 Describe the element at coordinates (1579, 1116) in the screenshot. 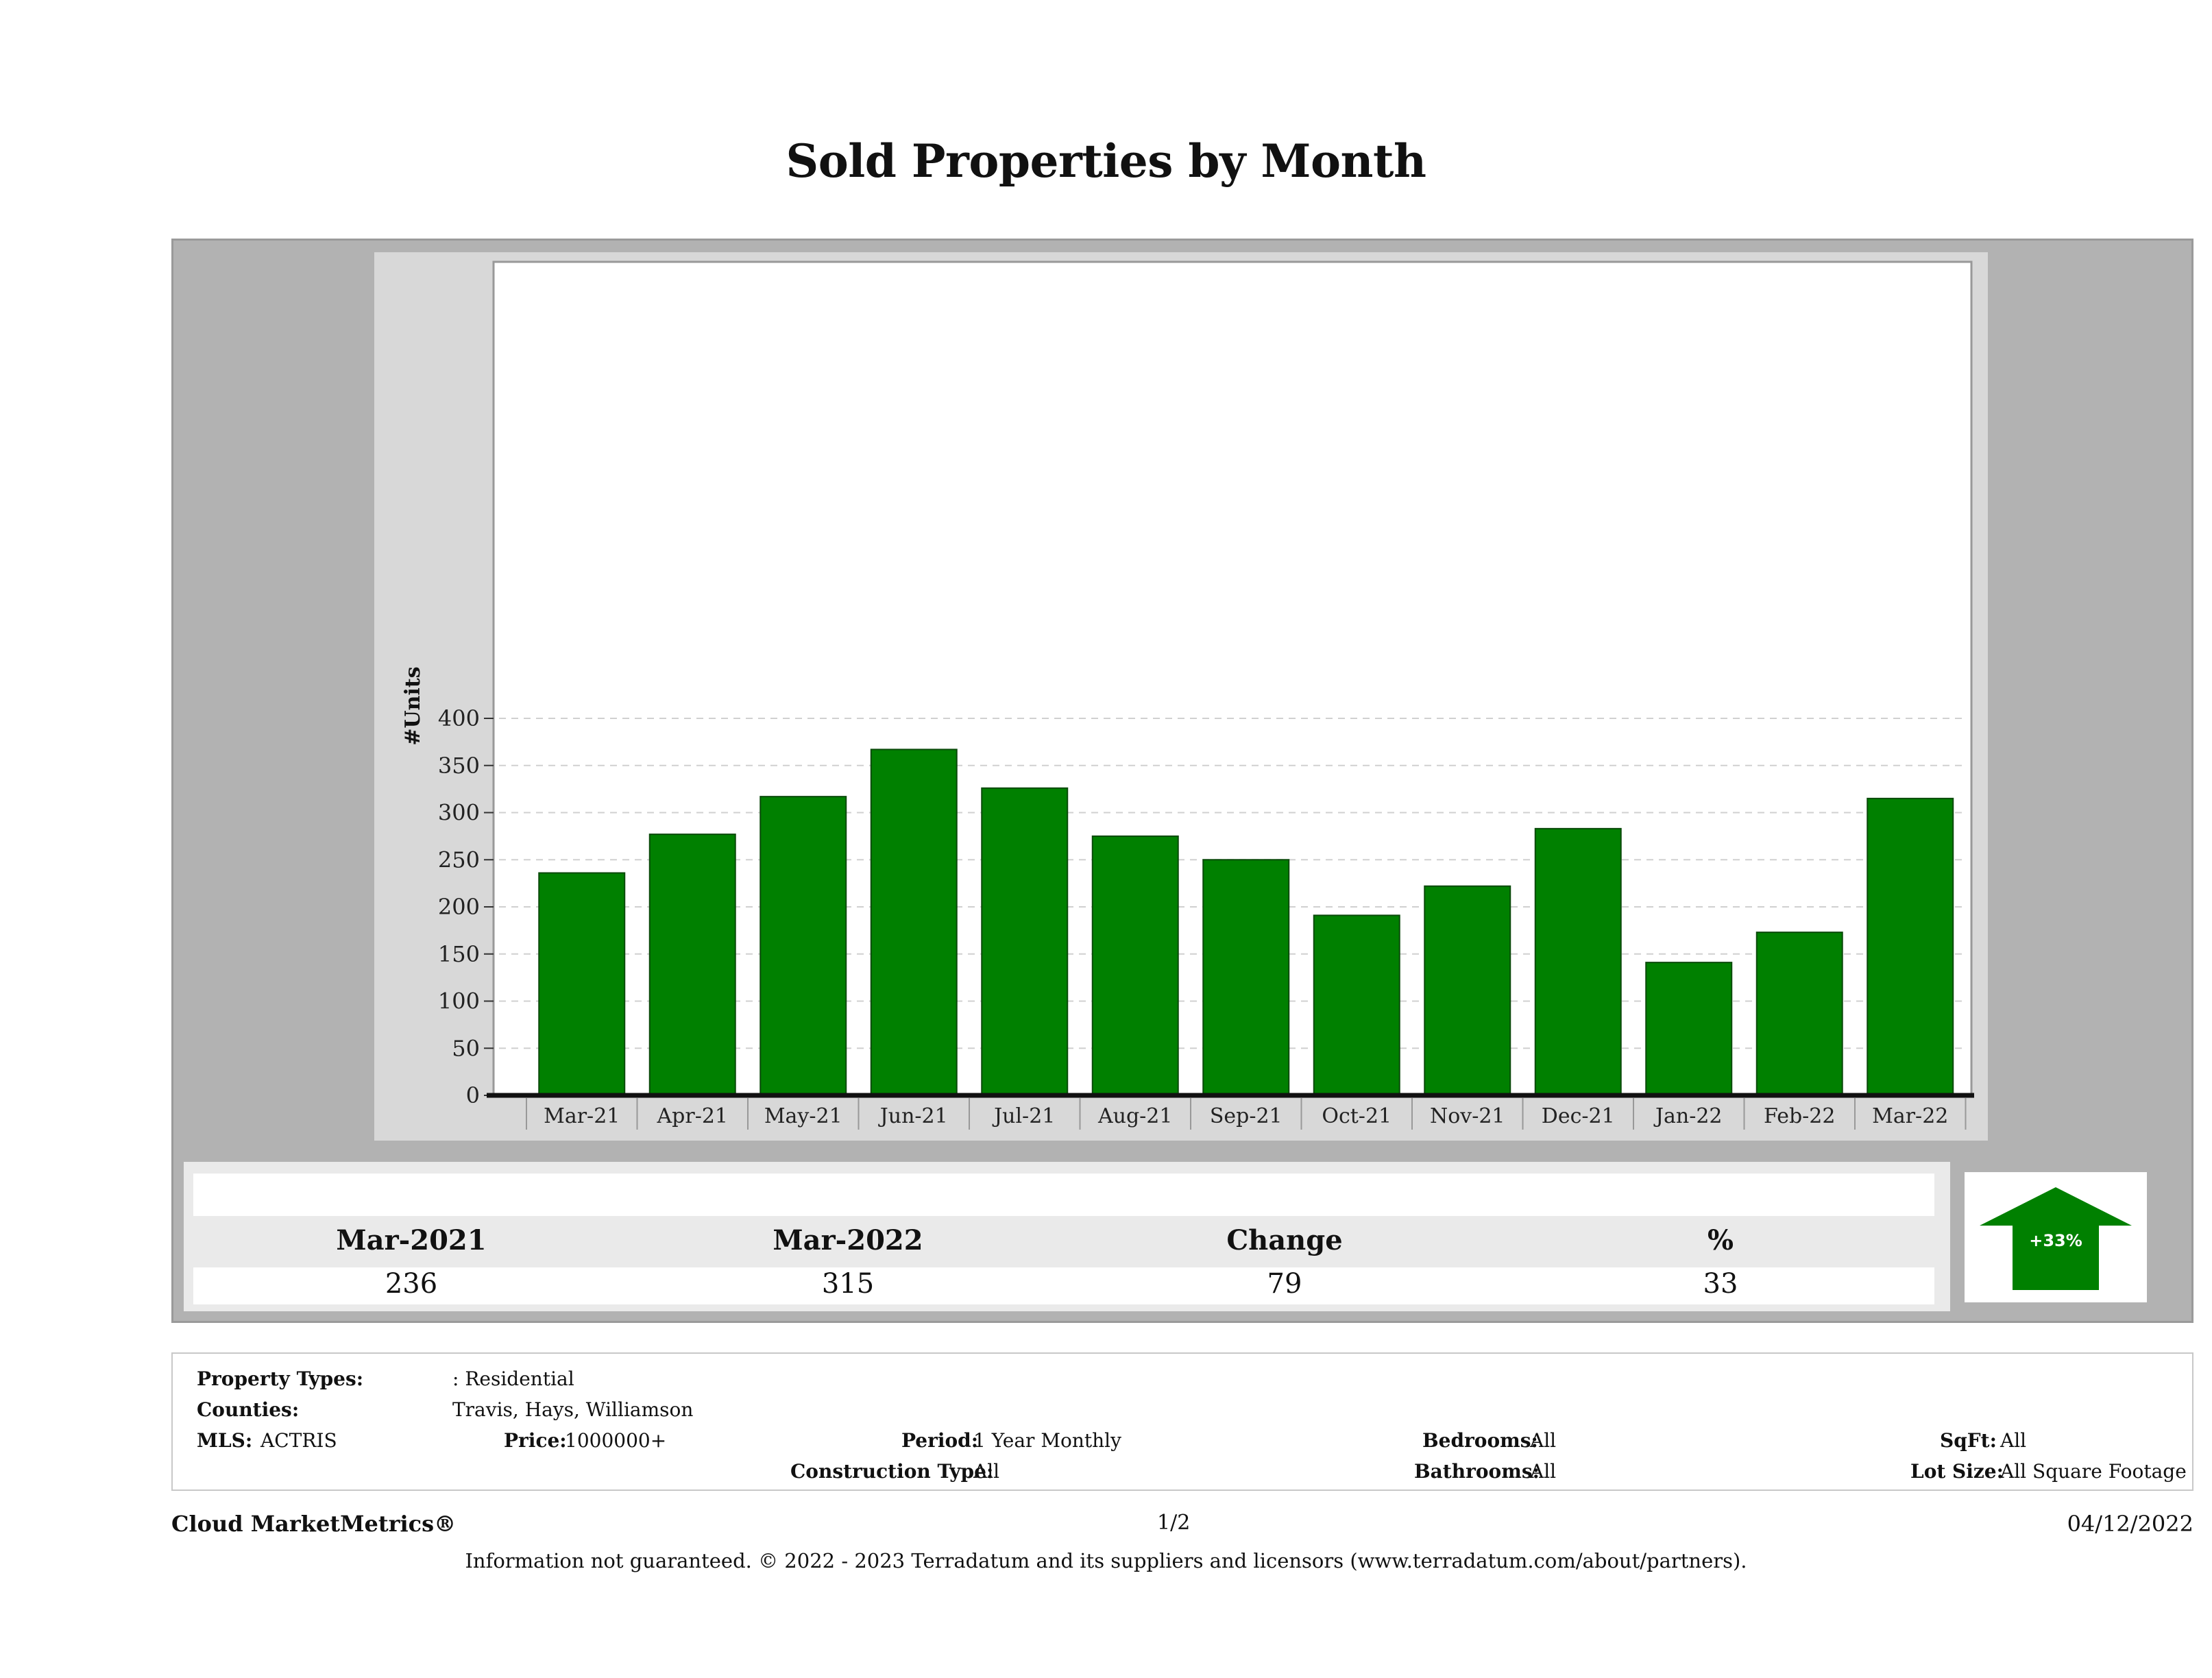

I see `x-tick-label: Dec-21` at that location.